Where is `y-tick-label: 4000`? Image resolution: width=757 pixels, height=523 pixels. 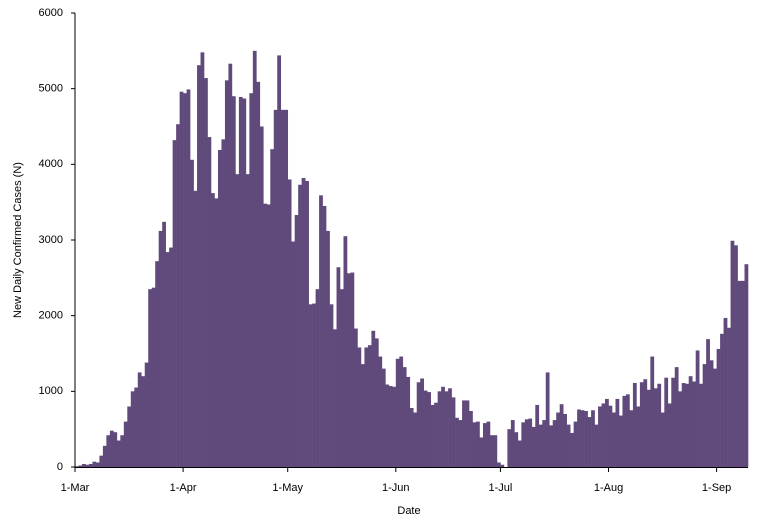
y-tick-label: 4000 is located at coordinates (51, 164).